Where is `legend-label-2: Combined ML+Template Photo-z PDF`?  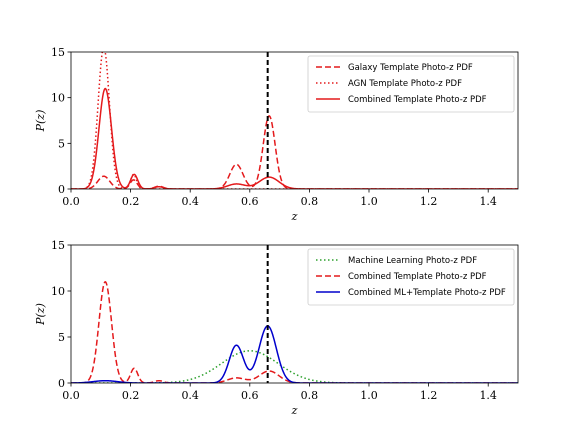
legend-label-2: Combined ML+Template Photo-z PDF is located at coordinates (427, 293).